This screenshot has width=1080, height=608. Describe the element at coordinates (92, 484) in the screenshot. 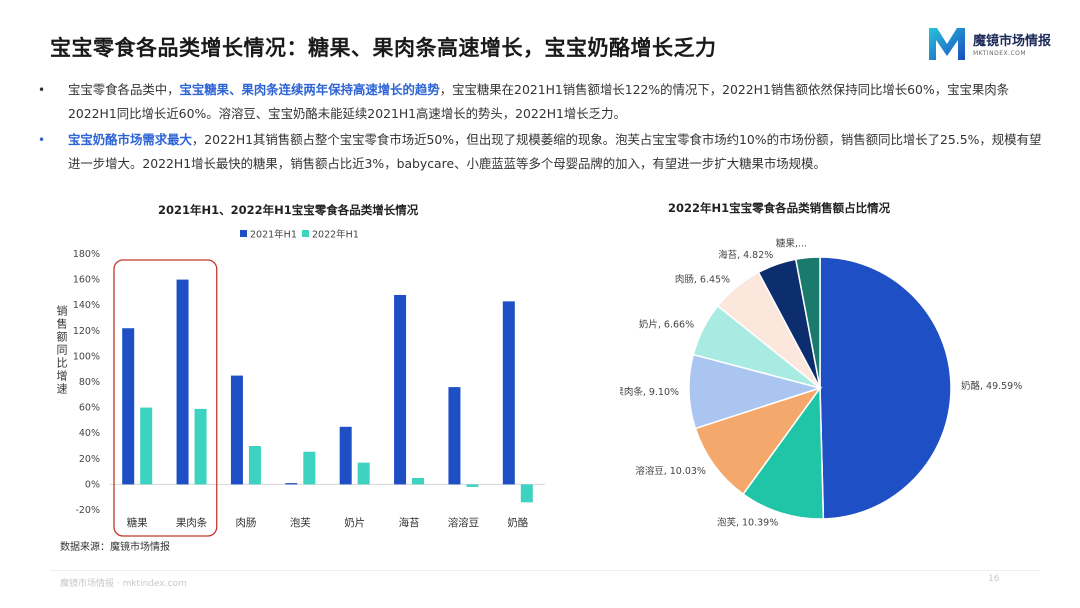

I see `y-tick-label: 0%` at that location.